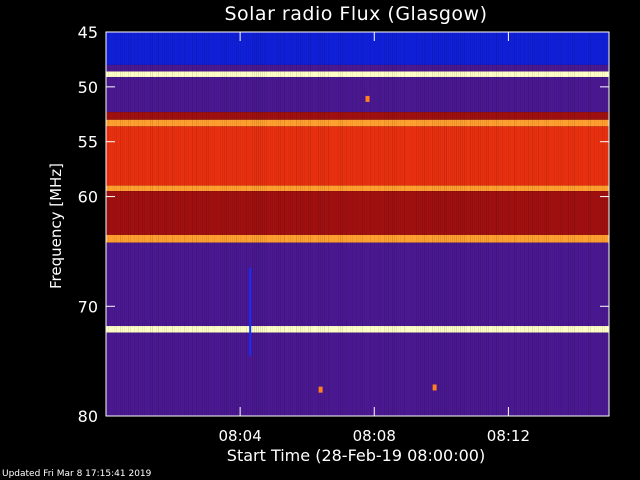 The width and height of the screenshot is (640, 480). What do you see at coordinates (356, 14) in the screenshot?
I see `chart-title: Solar radio Flux (Glasgow)` at bounding box center [356, 14].